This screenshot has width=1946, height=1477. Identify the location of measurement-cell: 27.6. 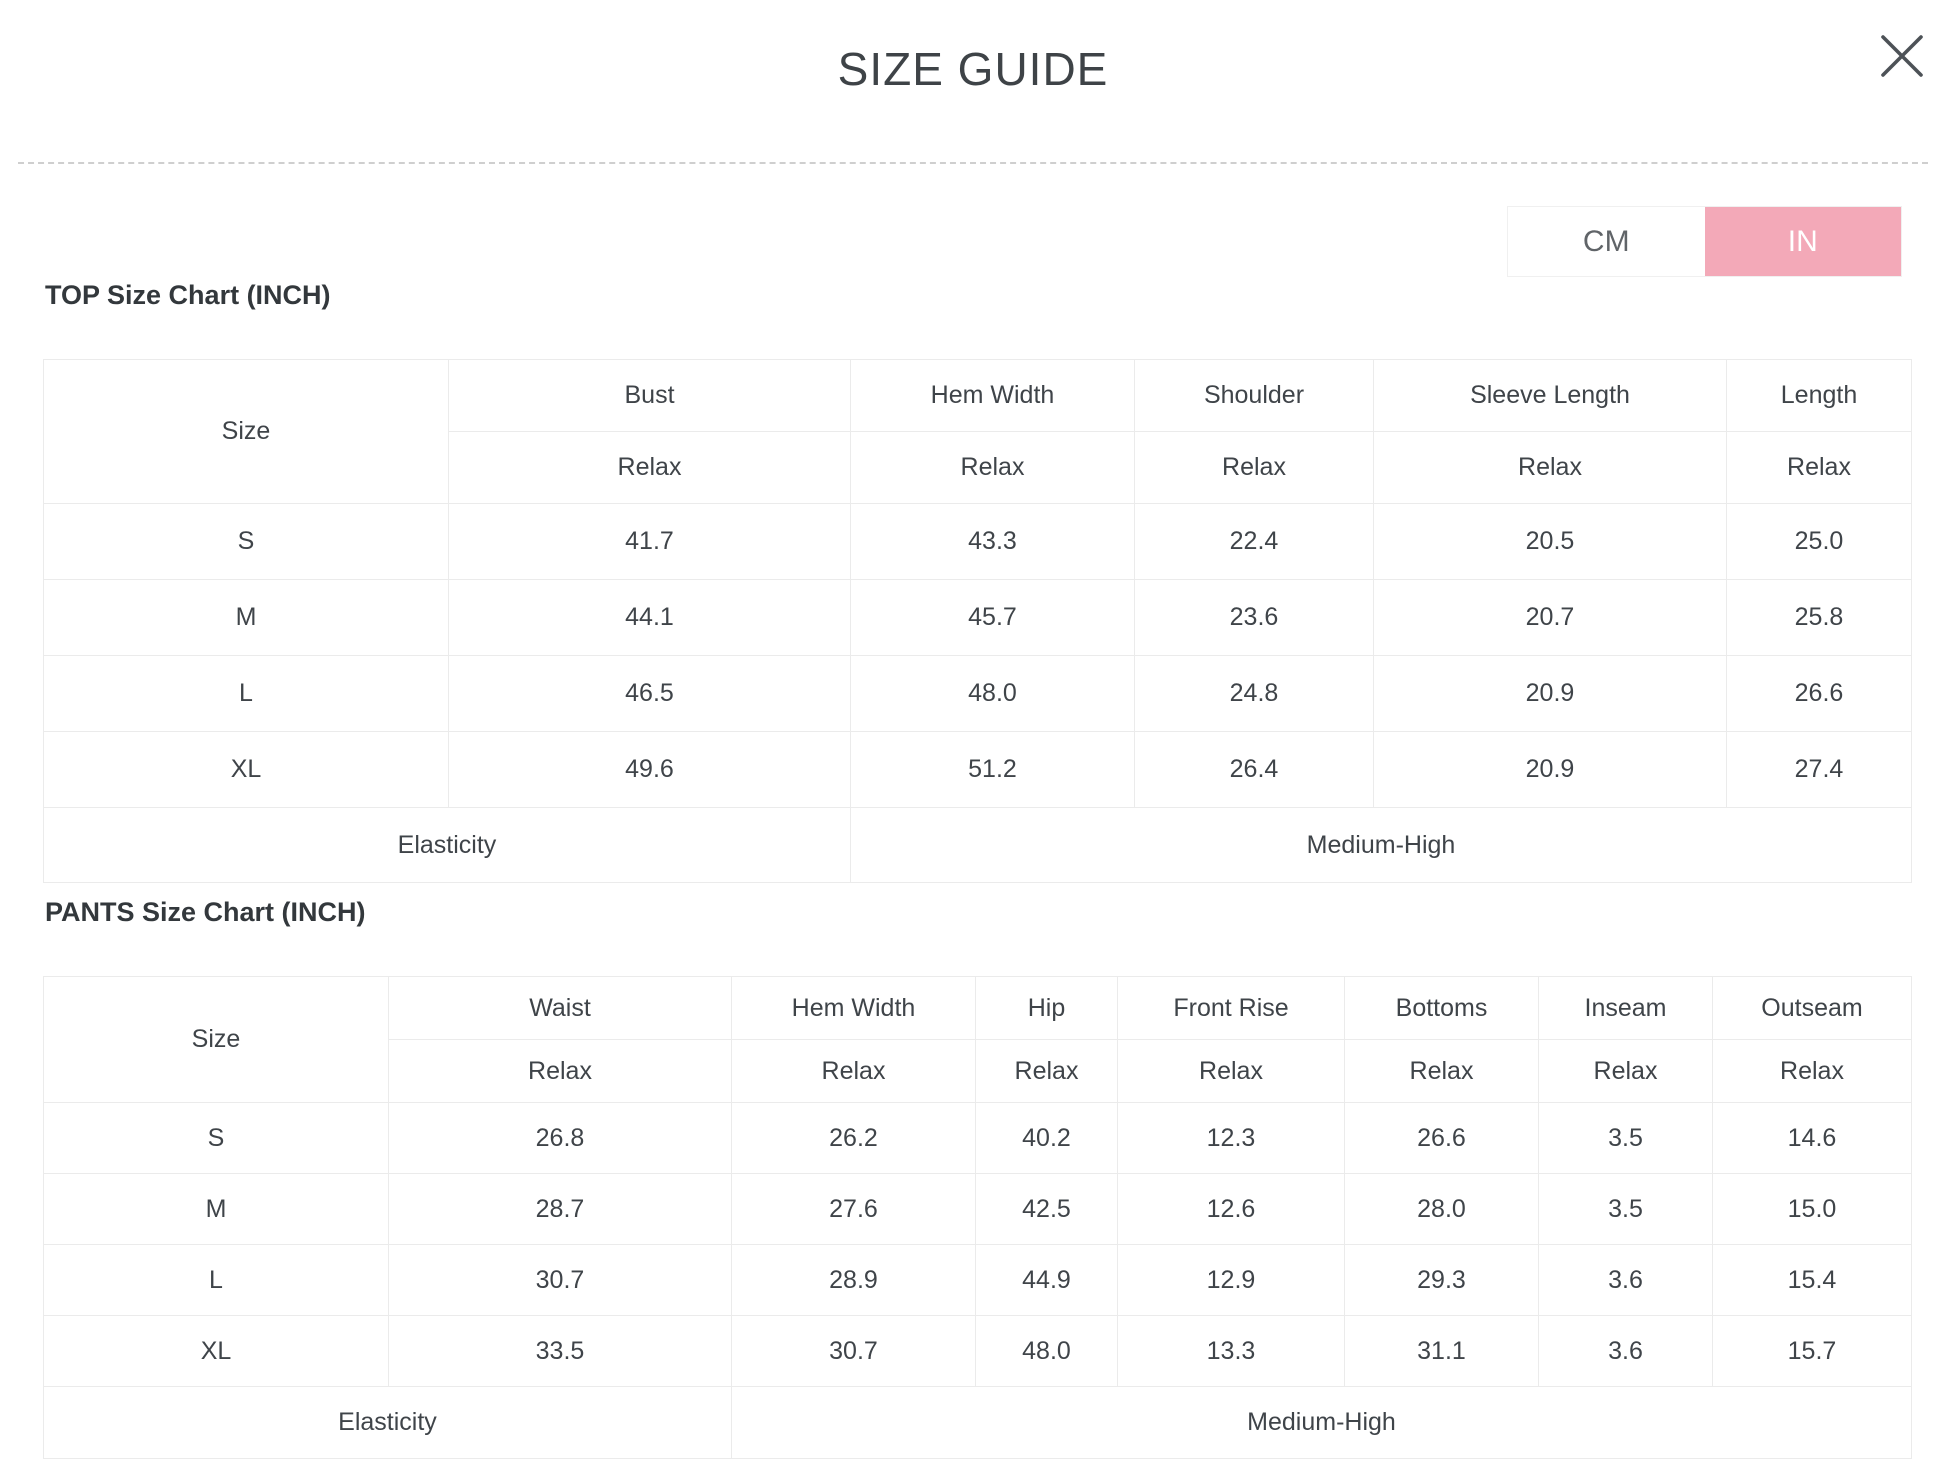
(853, 1209).